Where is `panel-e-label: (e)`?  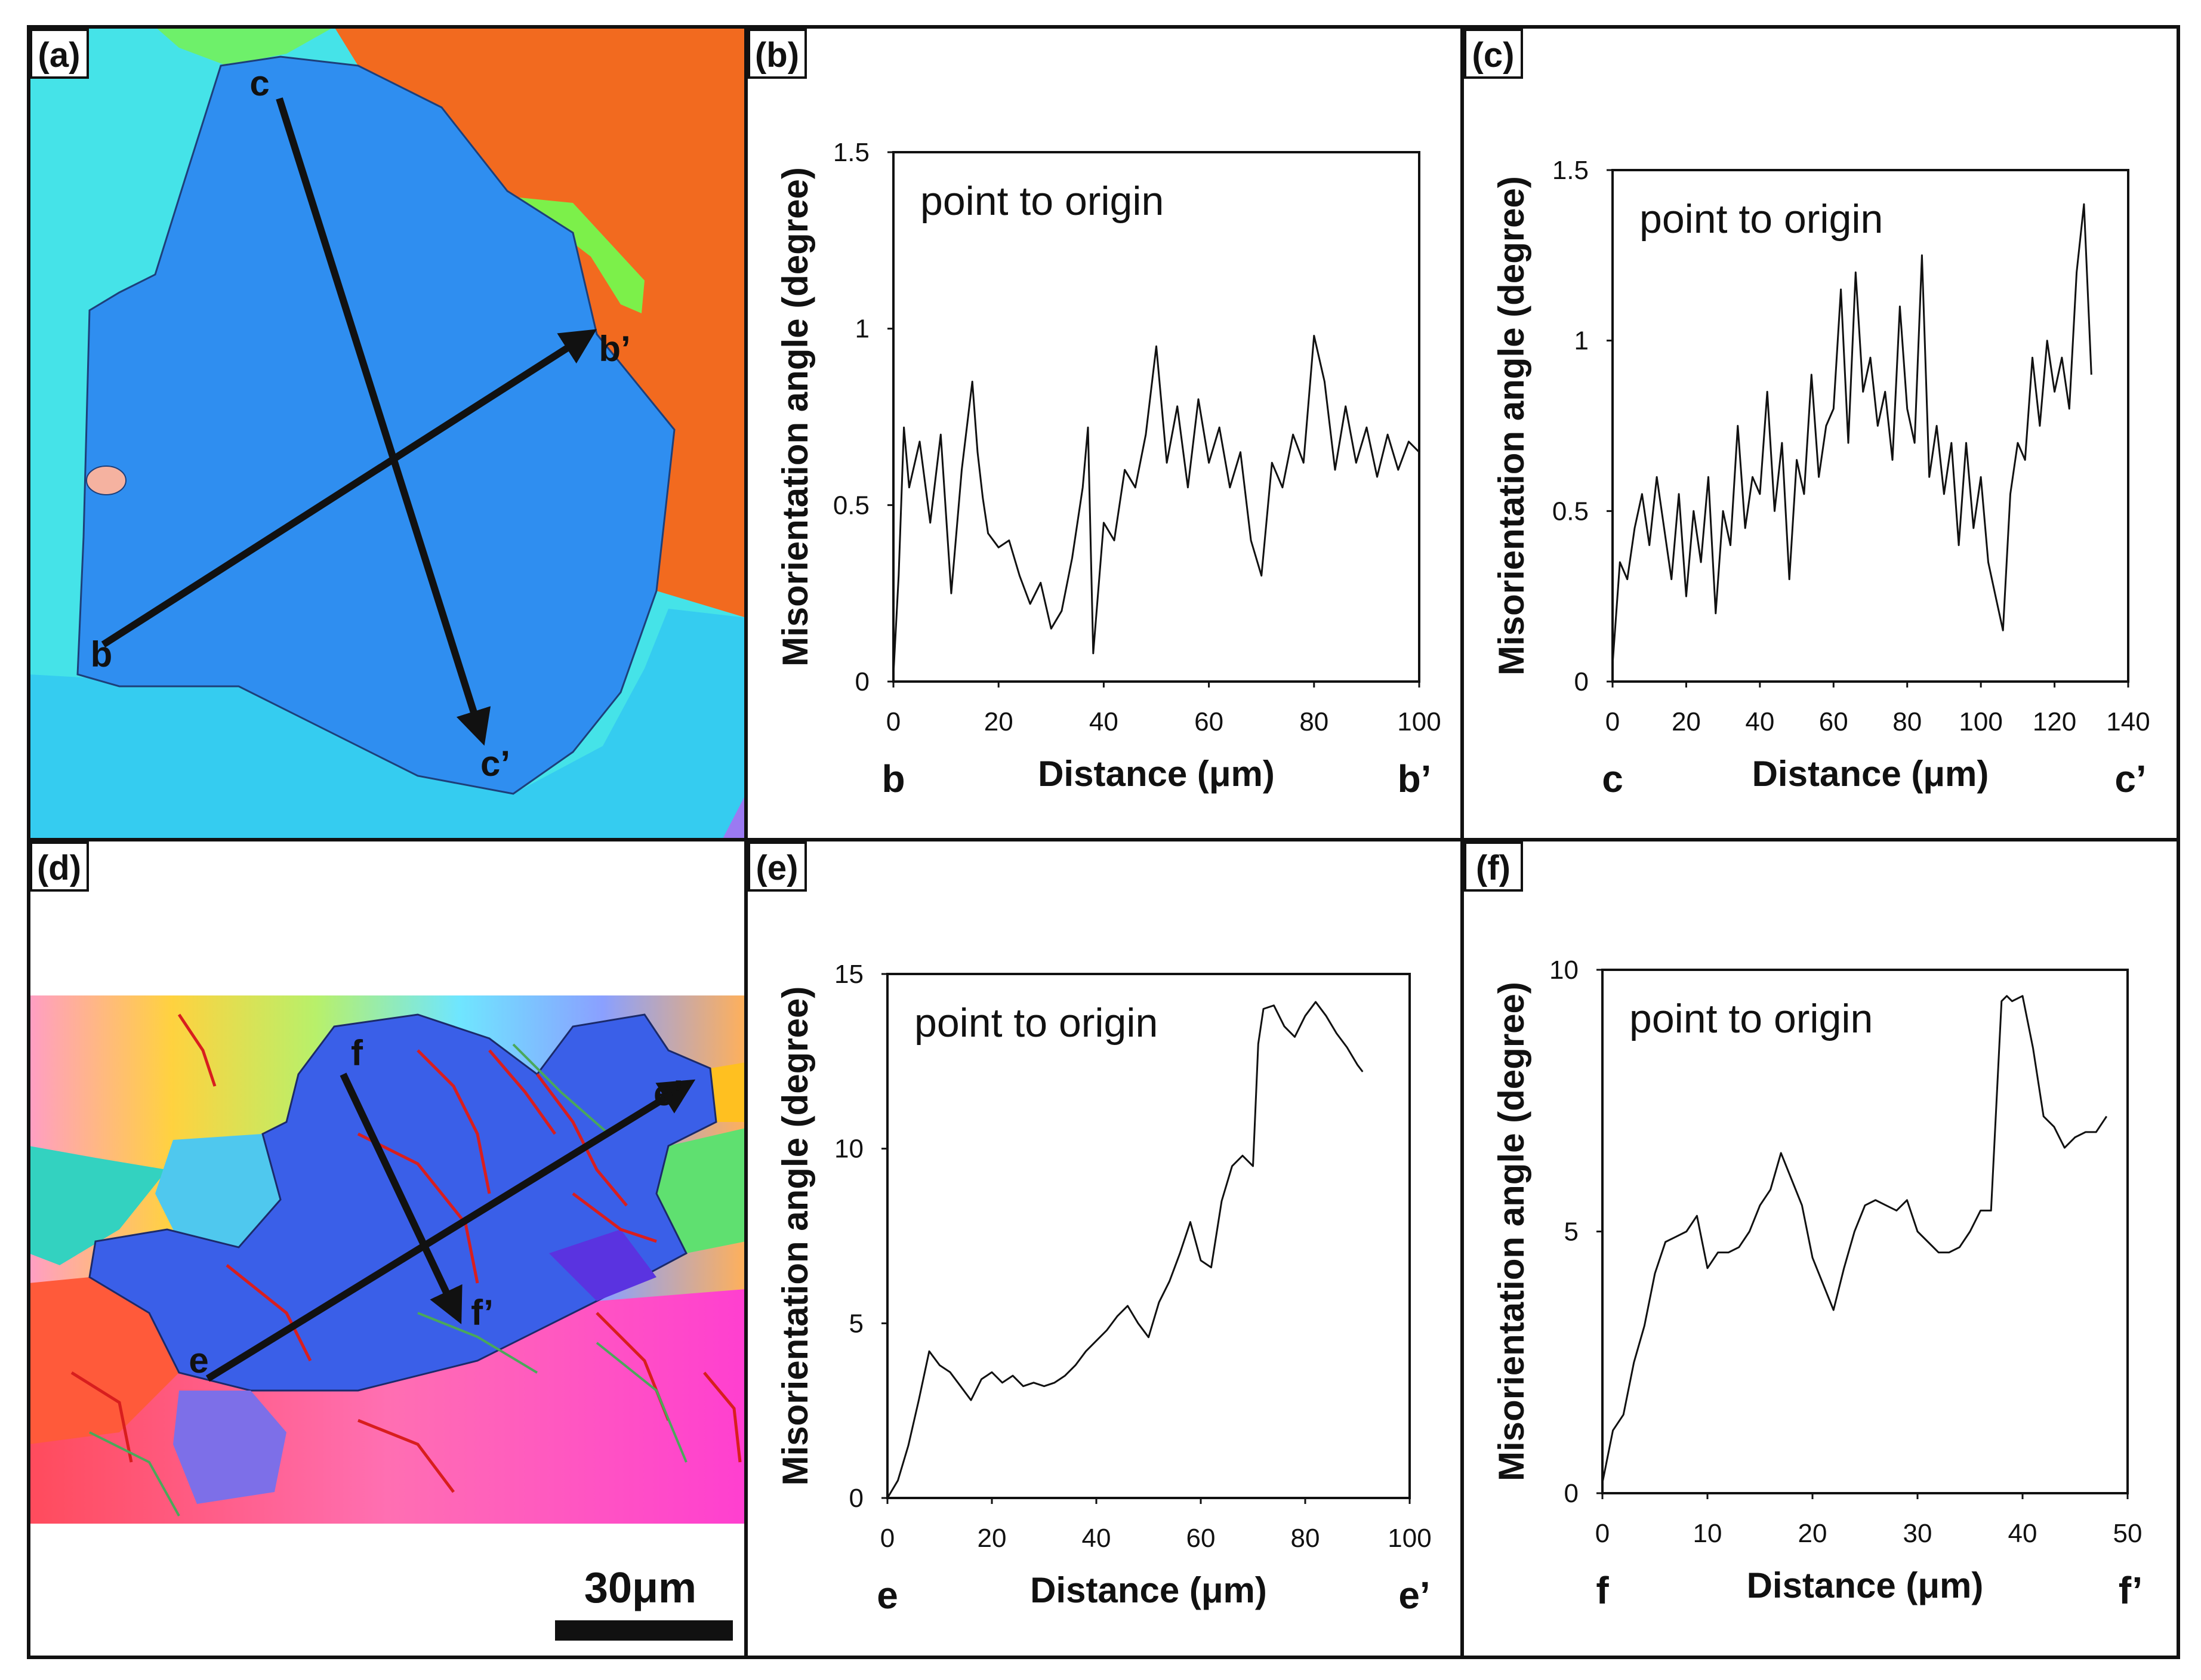
panel-e-label: (e) is located at coordinates (777, 868).